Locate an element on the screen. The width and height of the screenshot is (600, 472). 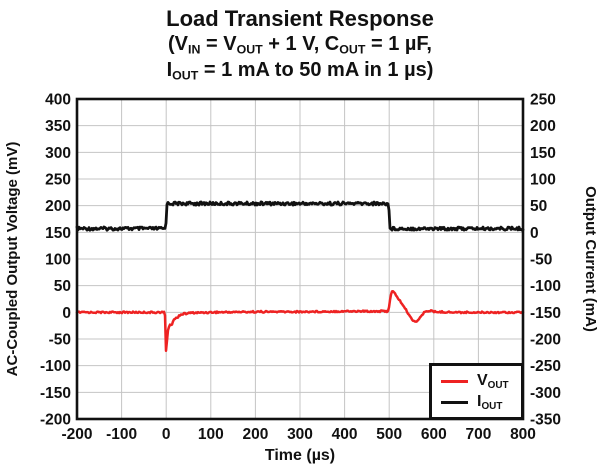
y-right-tick-label: -250 is located at coordinates (545, 366).